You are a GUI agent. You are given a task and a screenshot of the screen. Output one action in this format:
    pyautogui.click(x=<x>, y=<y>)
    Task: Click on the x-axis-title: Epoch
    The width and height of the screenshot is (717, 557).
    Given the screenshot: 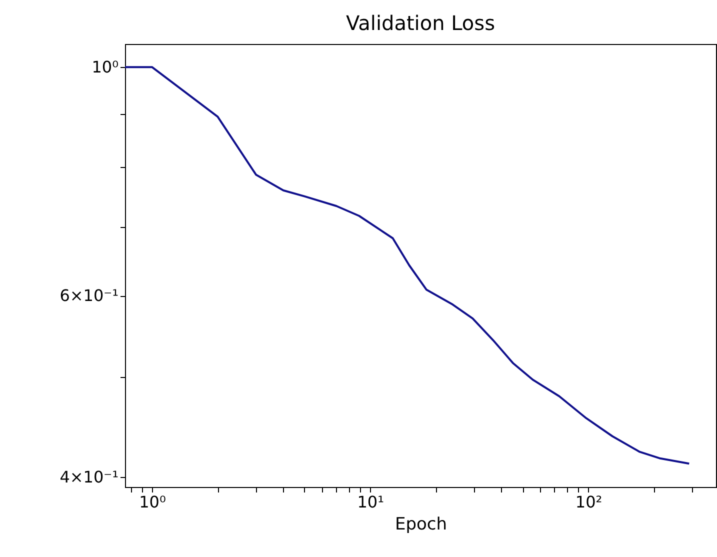 What is the action you would take?
    pyautogui.click(x=421, y=524)
    